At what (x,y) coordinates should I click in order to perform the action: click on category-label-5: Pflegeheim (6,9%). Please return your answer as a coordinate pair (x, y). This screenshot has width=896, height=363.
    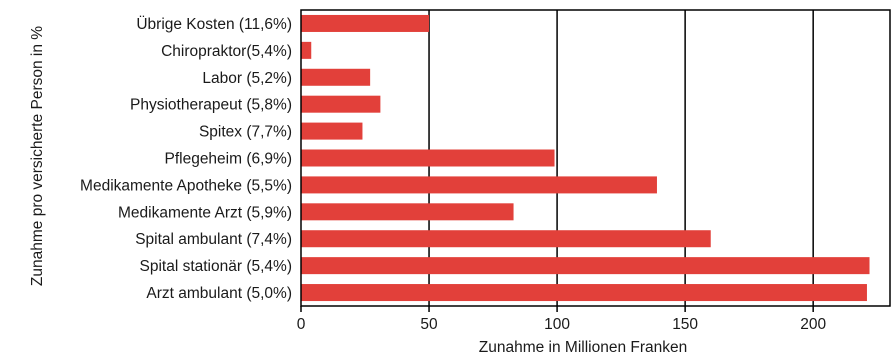
    Looking at the image, I should click on (228, 159).